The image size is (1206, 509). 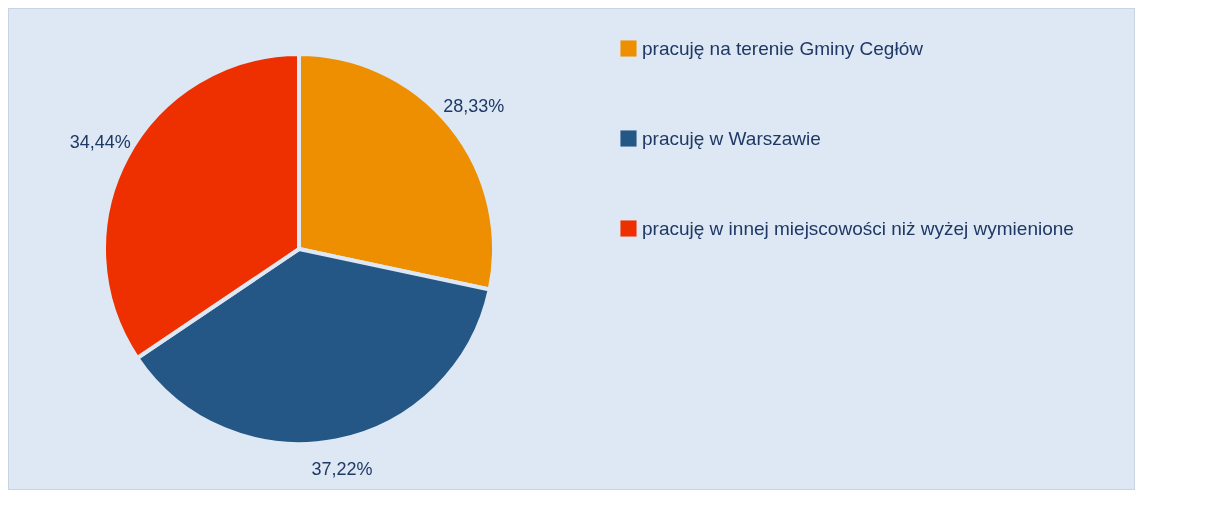 What do you see at coordinates (100, 142) in the screenshot?
I see `data-label: 34,44%` at bounding box center [100, 142].